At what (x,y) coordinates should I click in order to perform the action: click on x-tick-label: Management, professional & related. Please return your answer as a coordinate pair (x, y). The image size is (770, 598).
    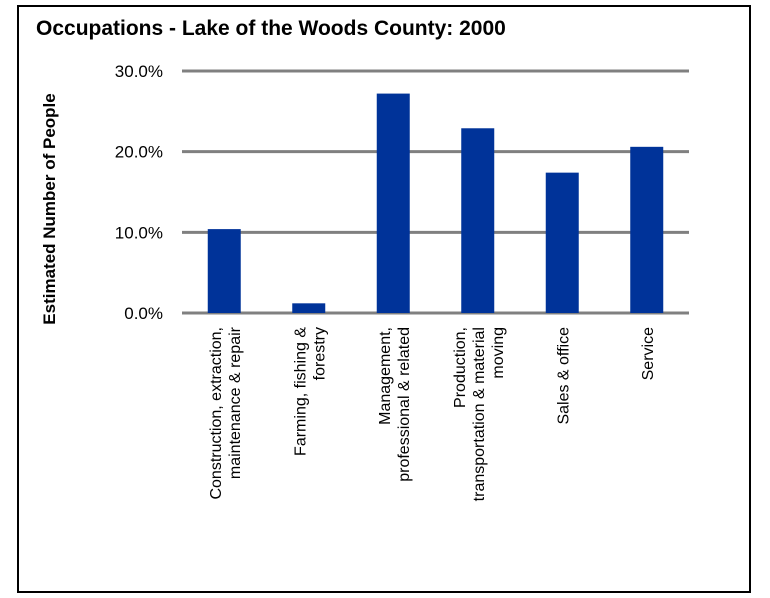
    Looking at the image, I should click on (395, 404).